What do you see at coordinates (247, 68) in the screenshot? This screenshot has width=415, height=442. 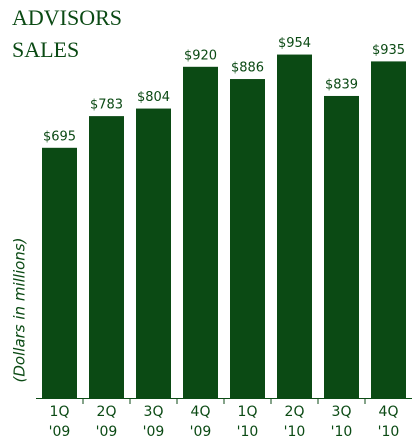 I see `value-label: $886` at bounding box center [247, 68].